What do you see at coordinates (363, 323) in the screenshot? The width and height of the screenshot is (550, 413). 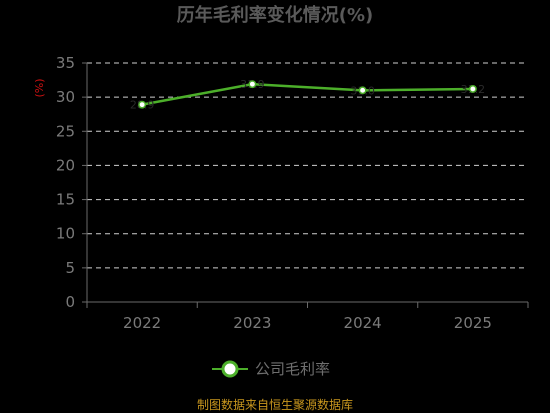 I see `x-tick-label: 2024` at bounding box center [363, 323].